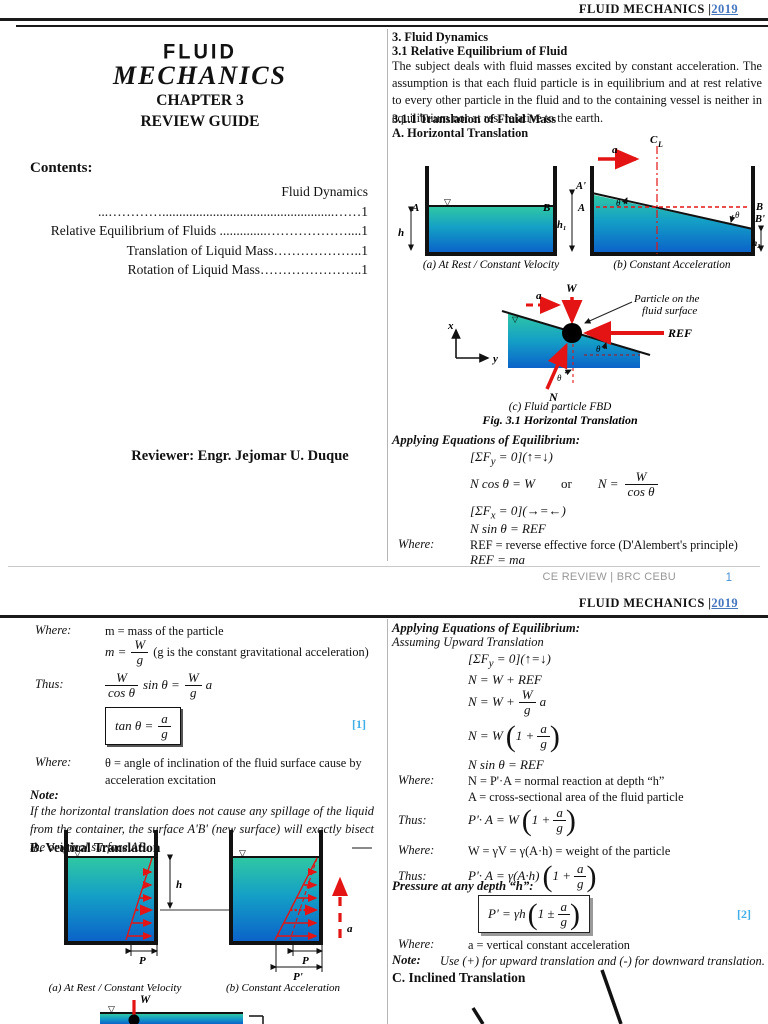  What do you see at coordinates (359, 724) in the screenshot?
I see `equation-ref-1: [1]` at bounding box center [359, 724].